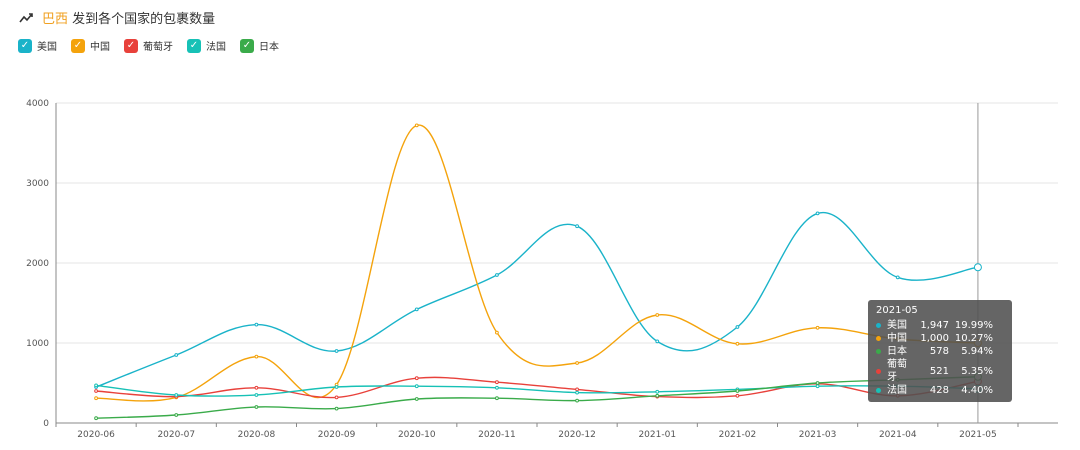  What do you see at coordinates (977, 390) in the screenshot?
I see `tooltip-pct: 4.40%` at bounding box center [977, 390].